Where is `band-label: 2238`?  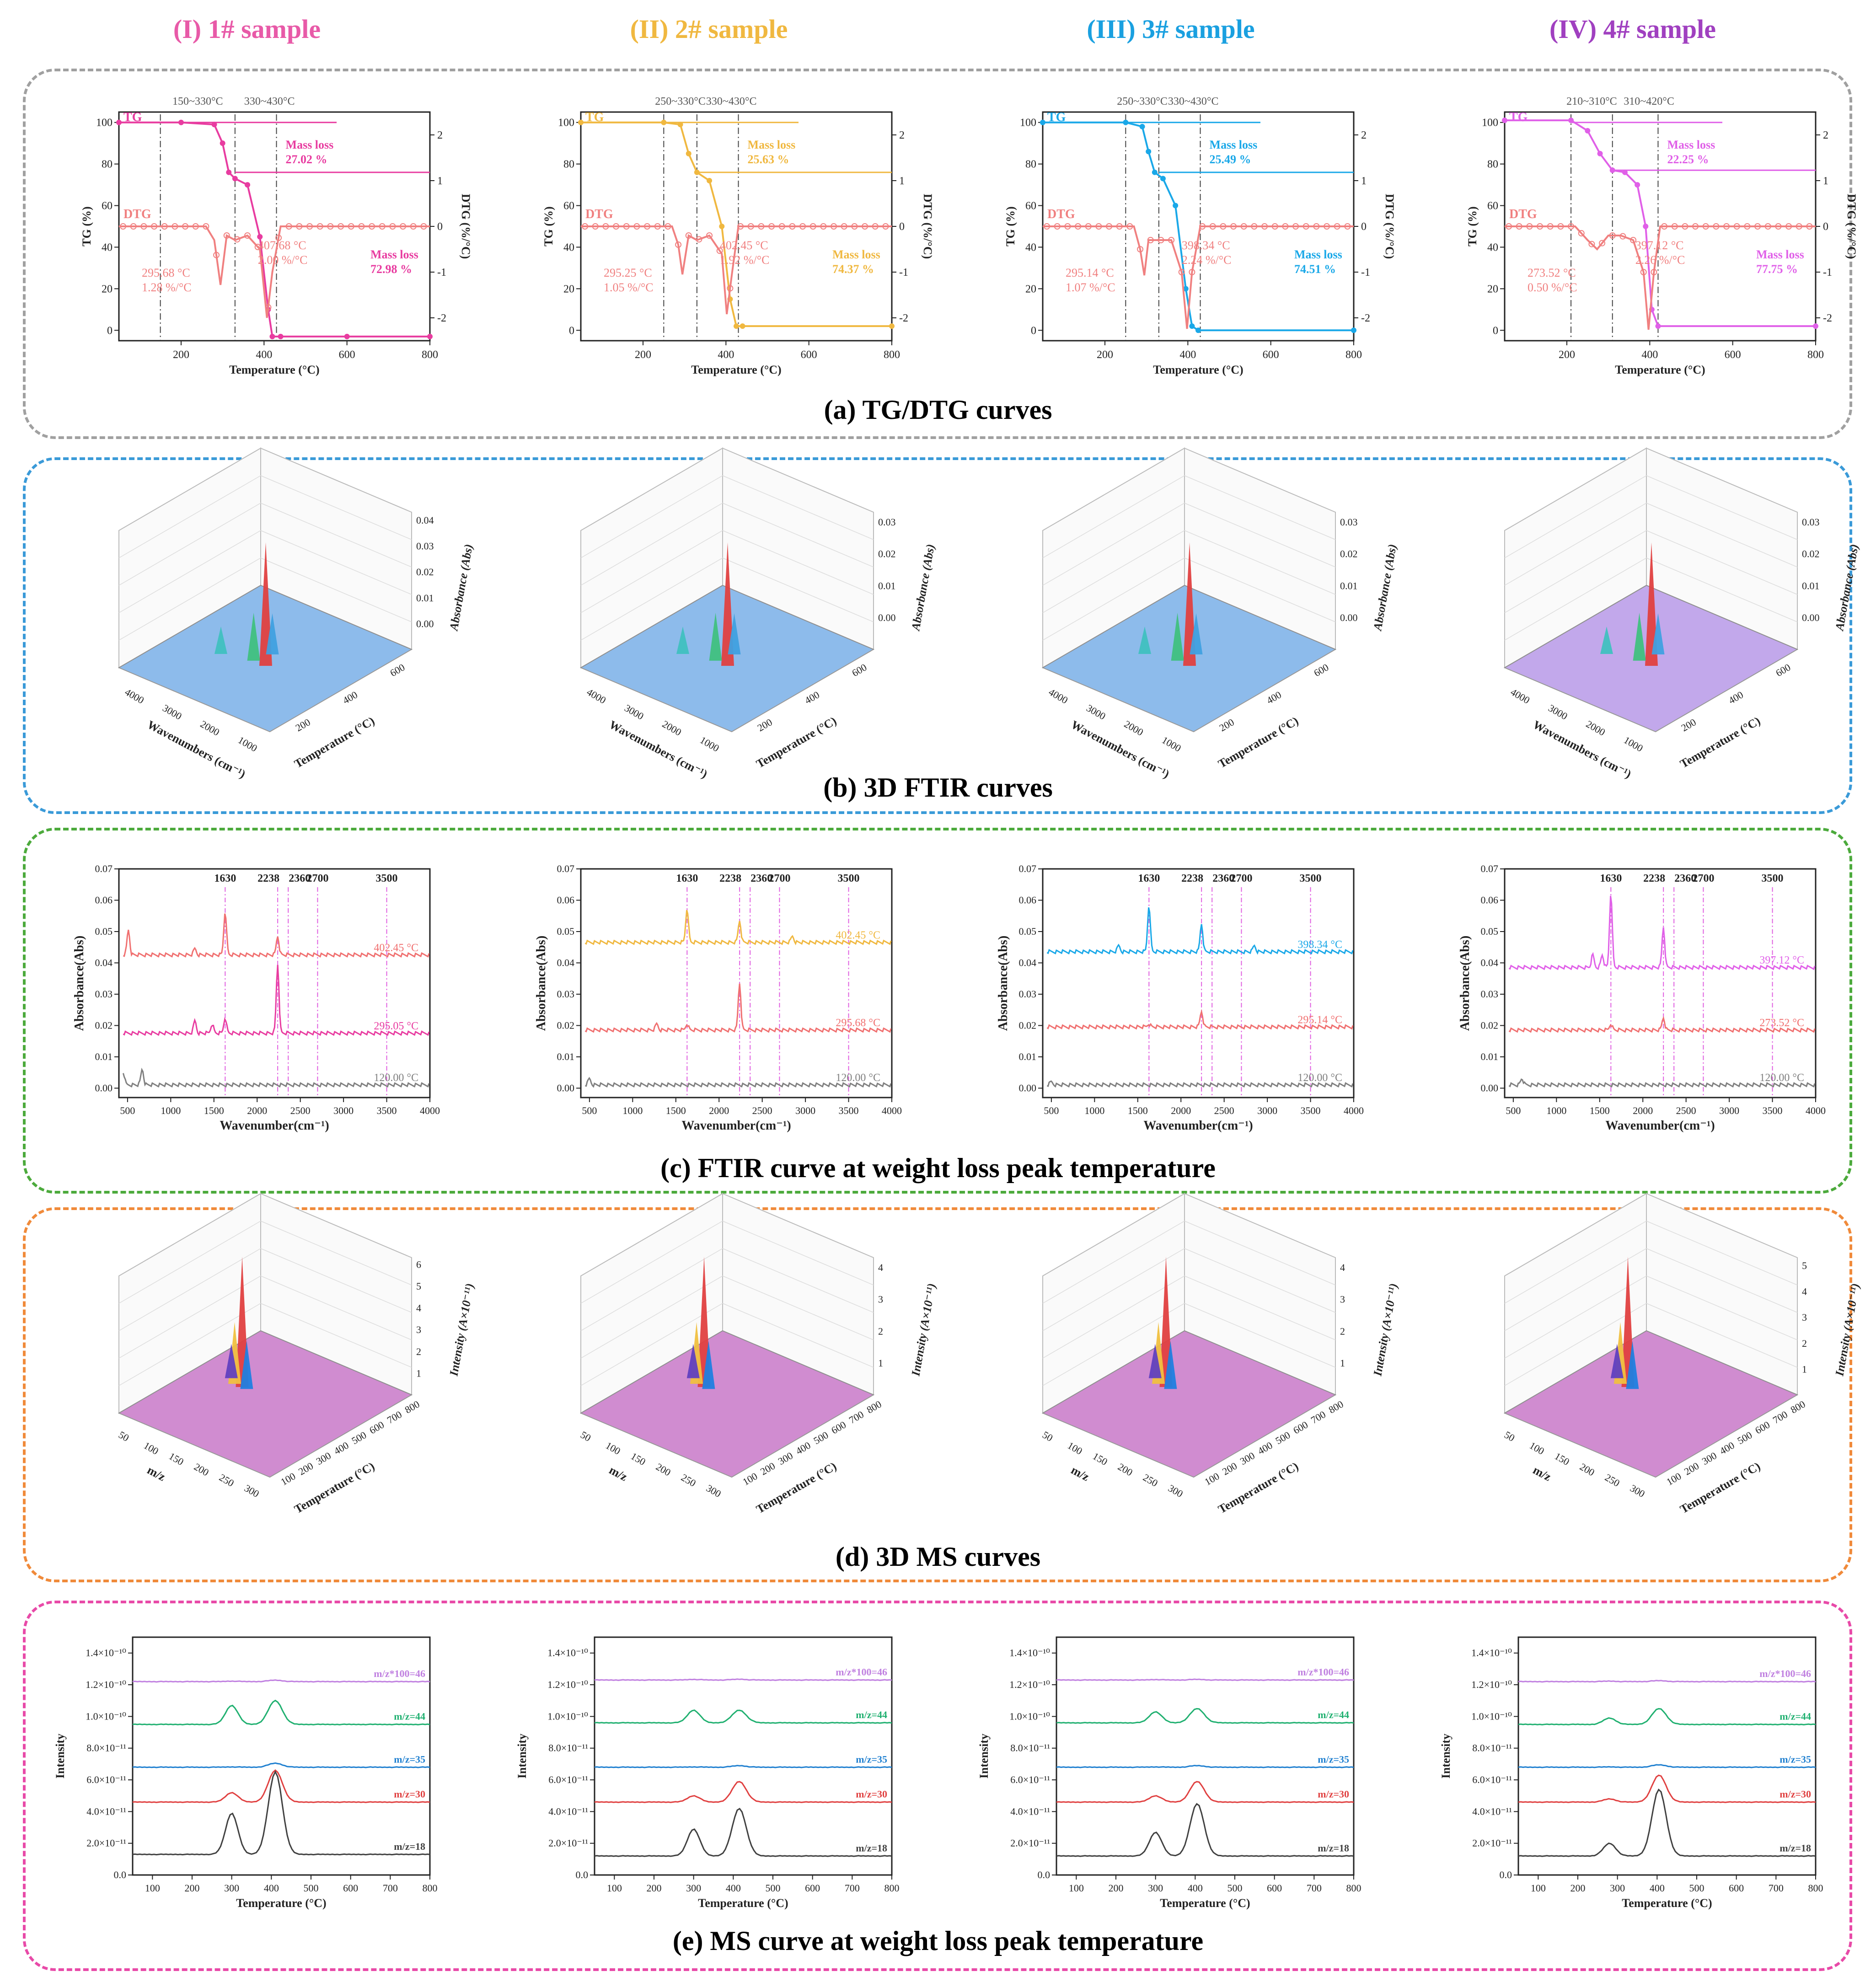 band-label: 2238 is located at coordinates (1654, 878).